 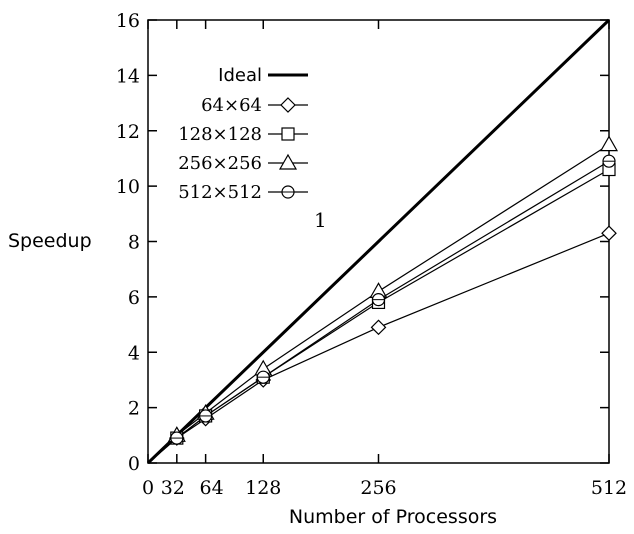 I want to click on legend-label: 128×128, so click(x=220, y=134).